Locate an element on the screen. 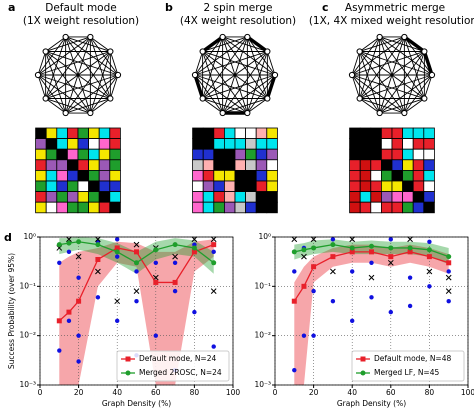 The height and width of the screenshot is (415, 474). panel-label: a is located at coordinates (11, 7).